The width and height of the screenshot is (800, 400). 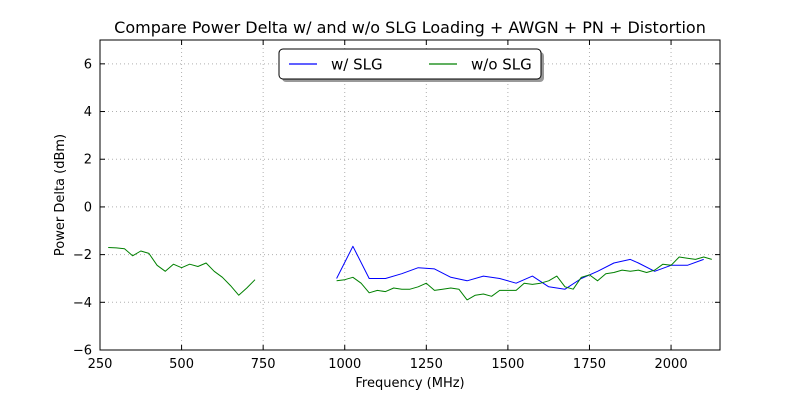 What do you see at coordinates (100, 364) in the screenshot?
I see `x-tick-label: 250` at bounding box center [100, 364].